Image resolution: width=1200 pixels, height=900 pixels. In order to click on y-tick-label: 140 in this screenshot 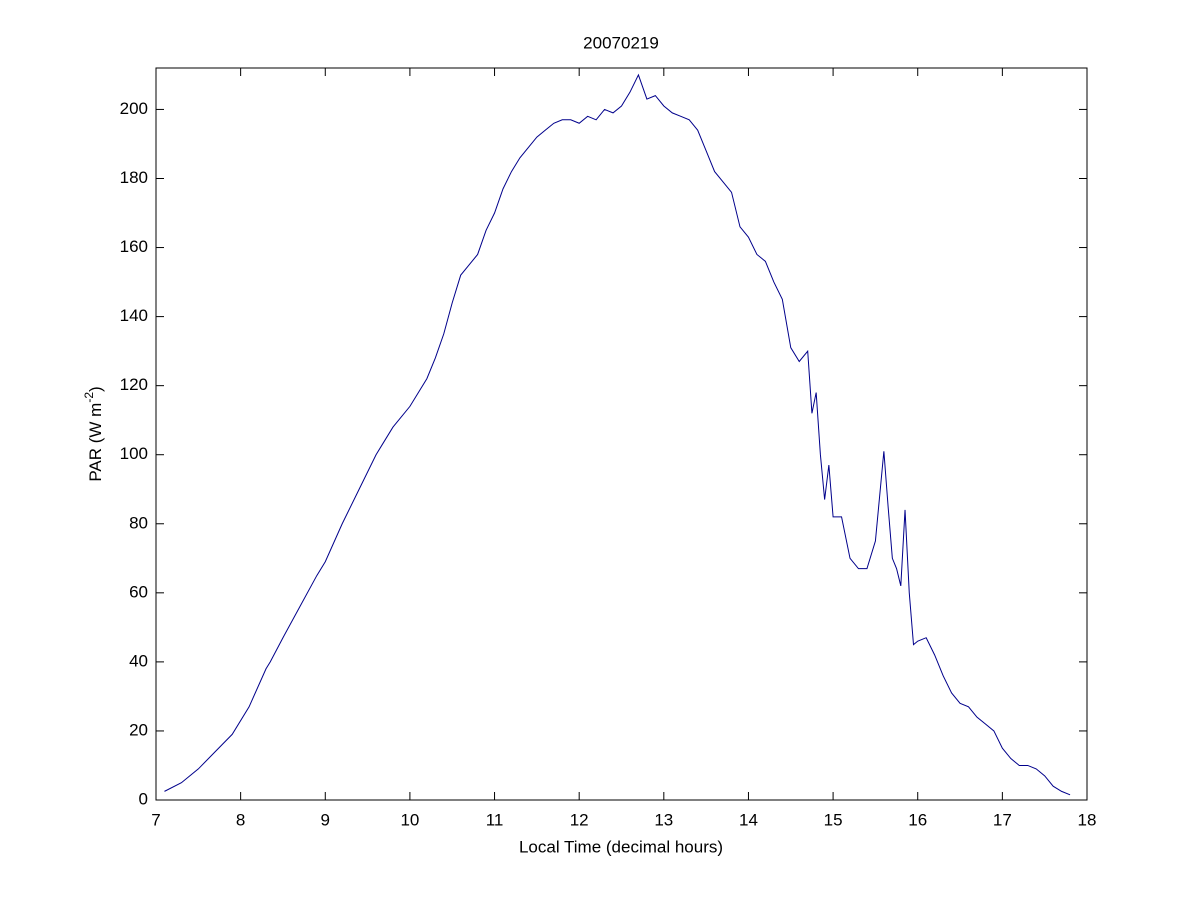, I will do `click(134, 315)`.